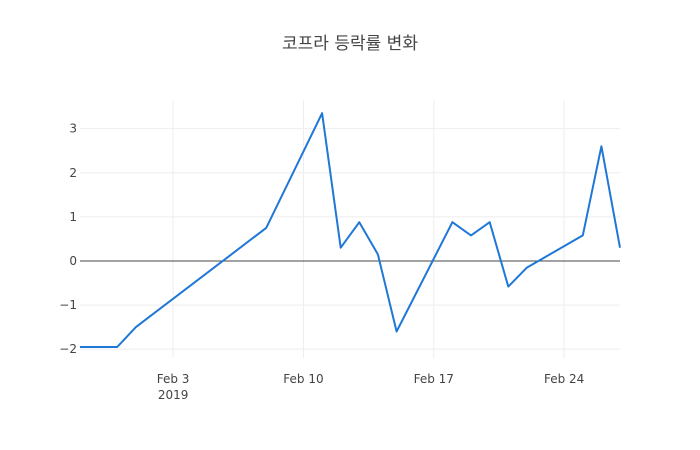 Image resolution: width=700 pixels, height=450 pixels. Describe the element at coordinates (73, 261) in the screenshot. I see `y-tick-label: 0` at that location.